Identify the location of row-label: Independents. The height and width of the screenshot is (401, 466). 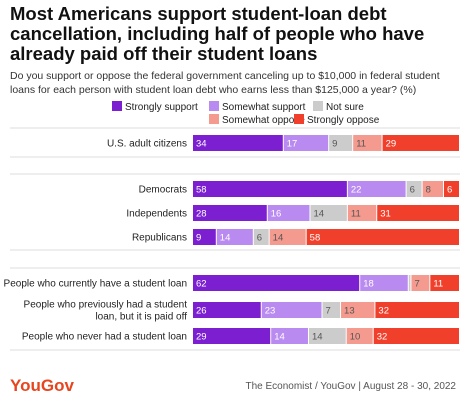
(156, 214).